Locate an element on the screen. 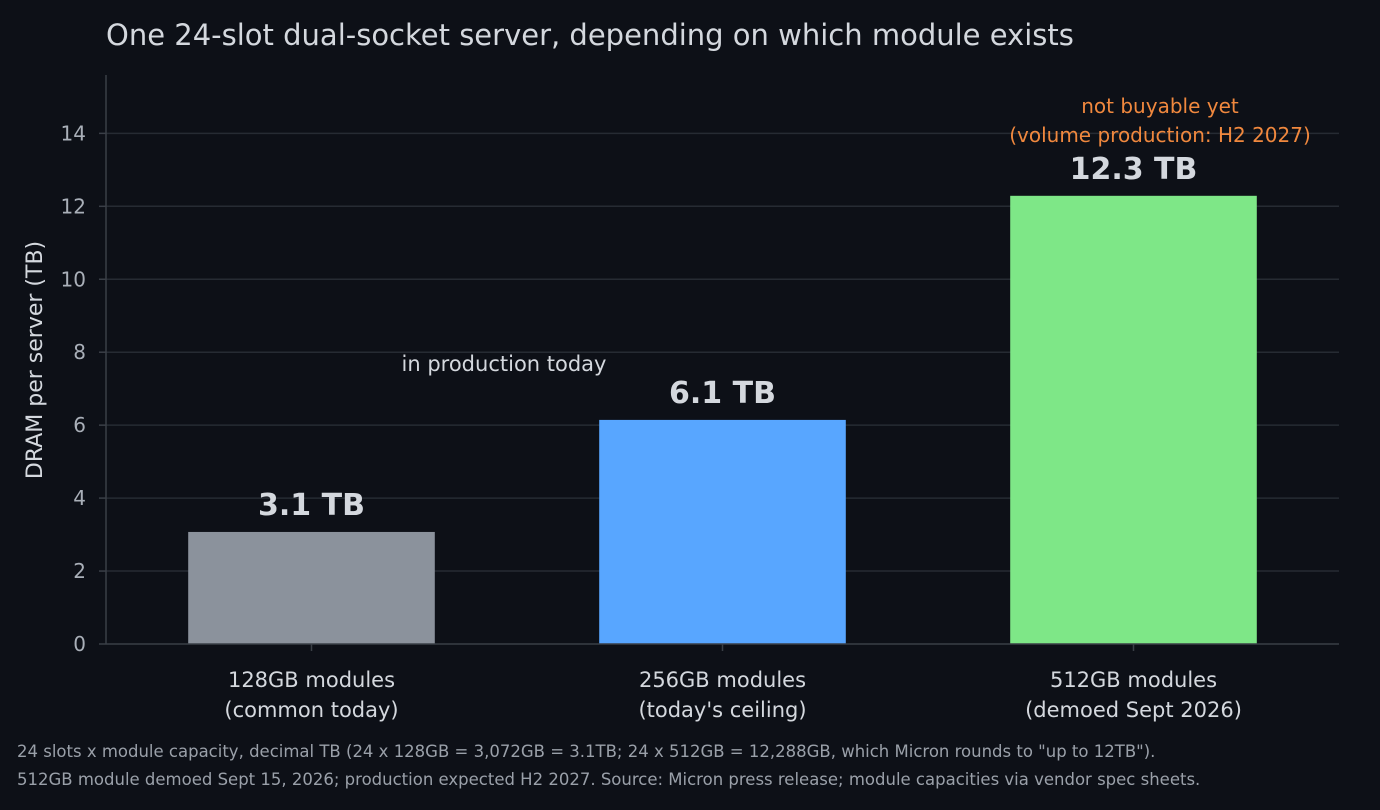 The image size is (1380, 810). y-tick-label: 0 is located at coordinates (79, 644).